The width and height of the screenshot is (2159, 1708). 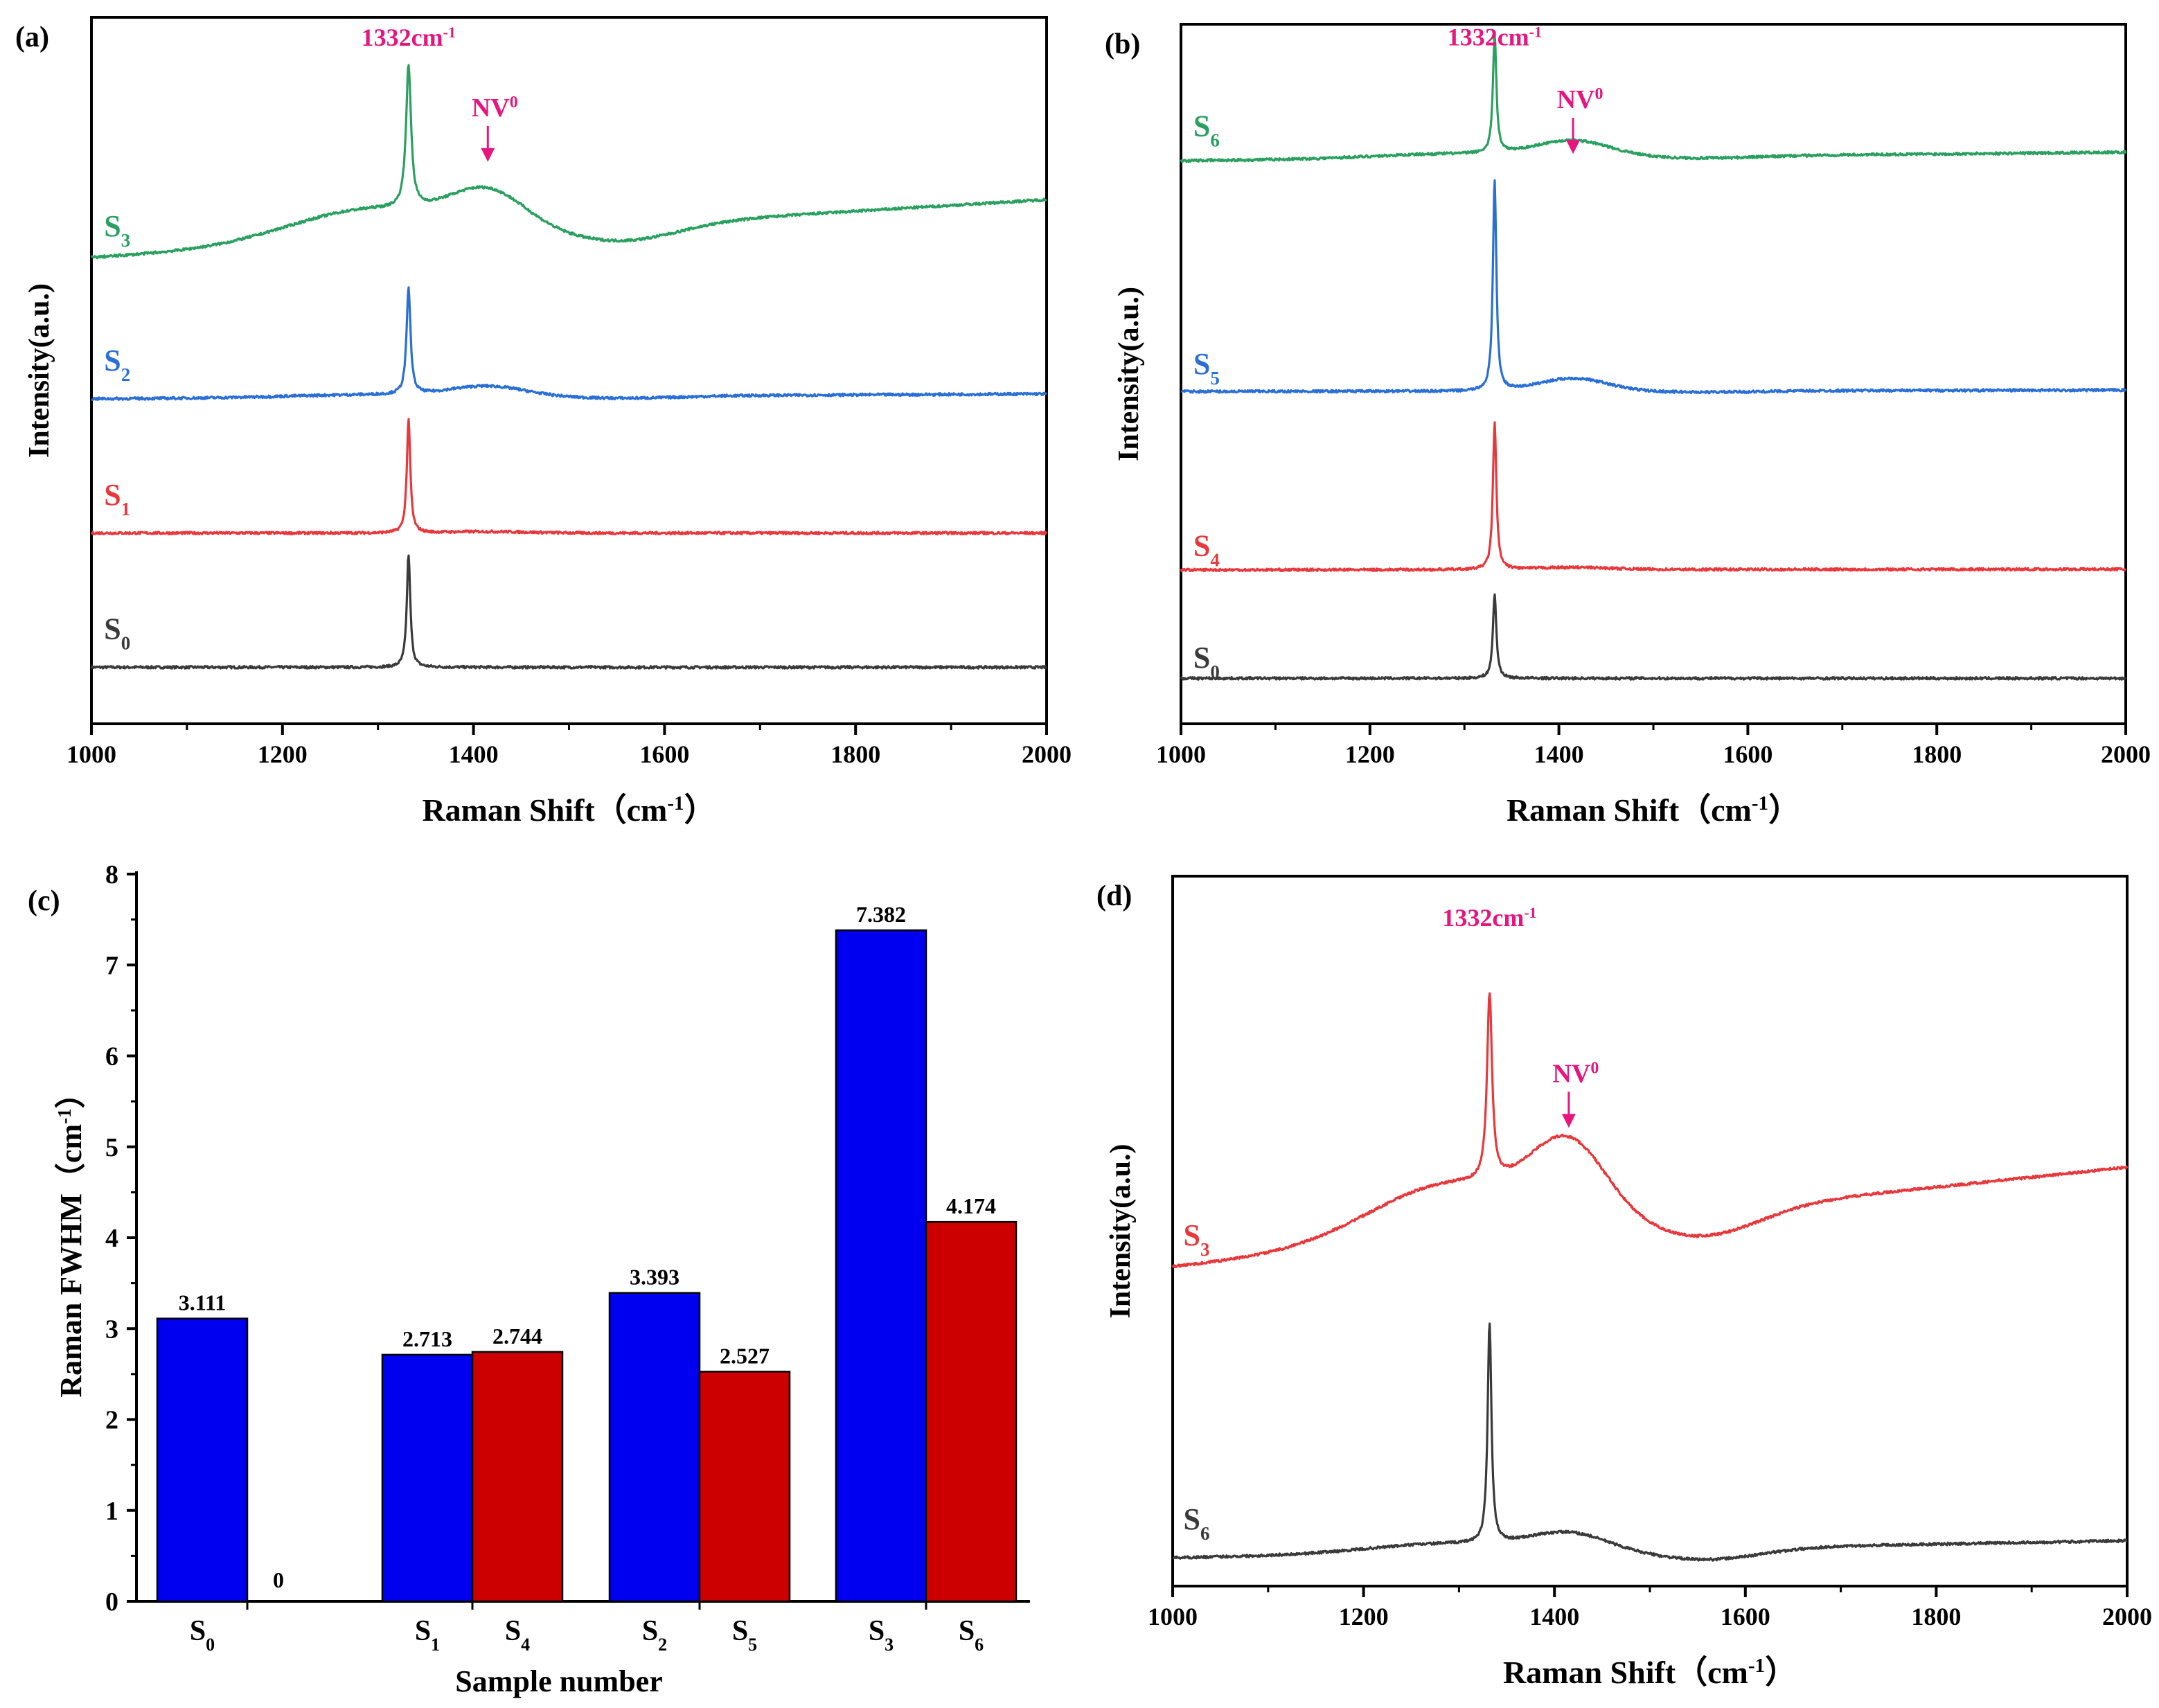 I want to click on series-label-s4: S4, so click(x=1206, y=550).